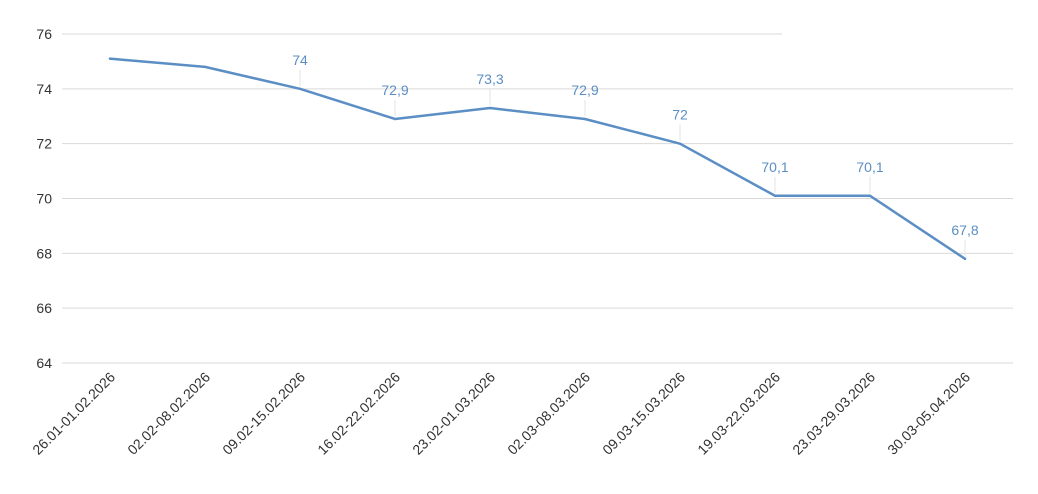 The width and height of the screenshot is (1038, 494). Describe the element at coordinates (300, 60) in the screenshot. I see `data-label: 74` at that location.